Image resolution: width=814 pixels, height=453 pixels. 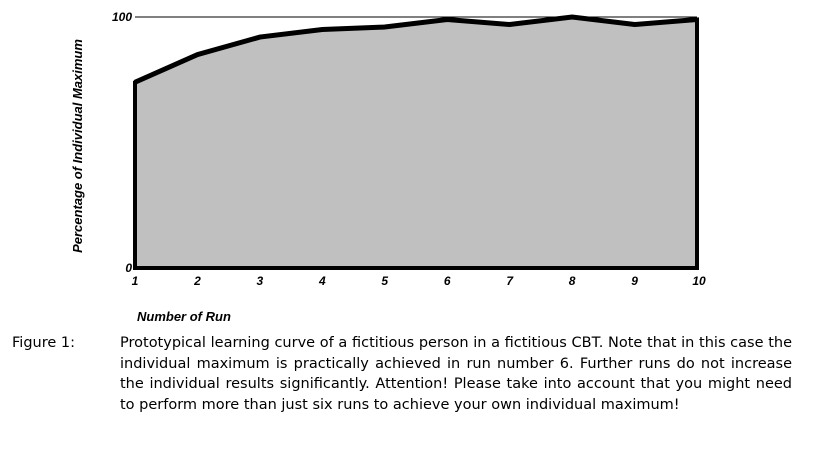 What do you see at coordinates (510, 281) in the screenshot?
I see `x-tick-label: 7` at bounding box center [510, 281].